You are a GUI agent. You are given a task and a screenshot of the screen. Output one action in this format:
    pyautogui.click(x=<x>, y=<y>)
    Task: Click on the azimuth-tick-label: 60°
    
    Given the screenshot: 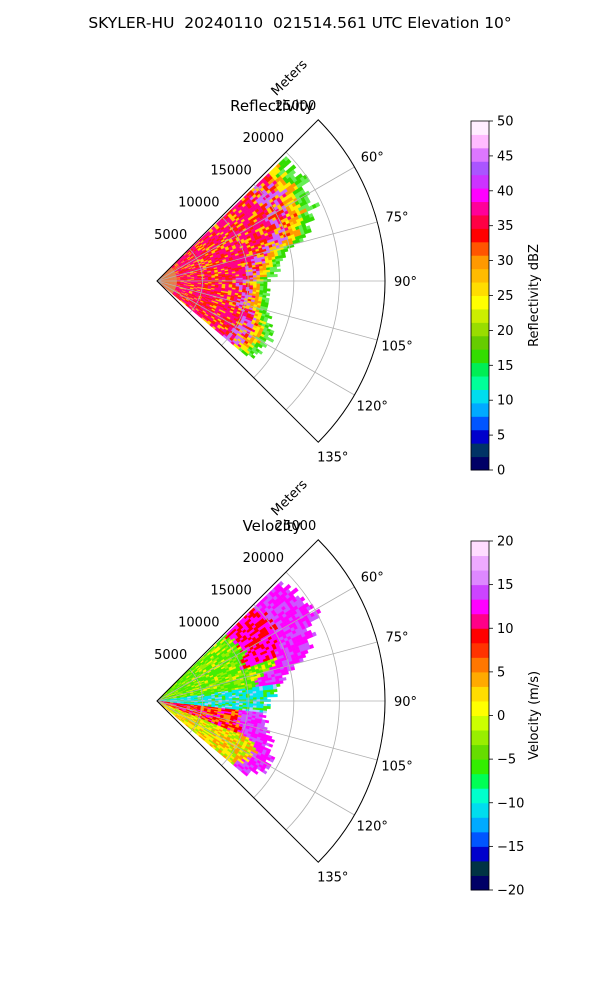 What is the action you would take?
    pyautogui.click(x=372, y=158)
    